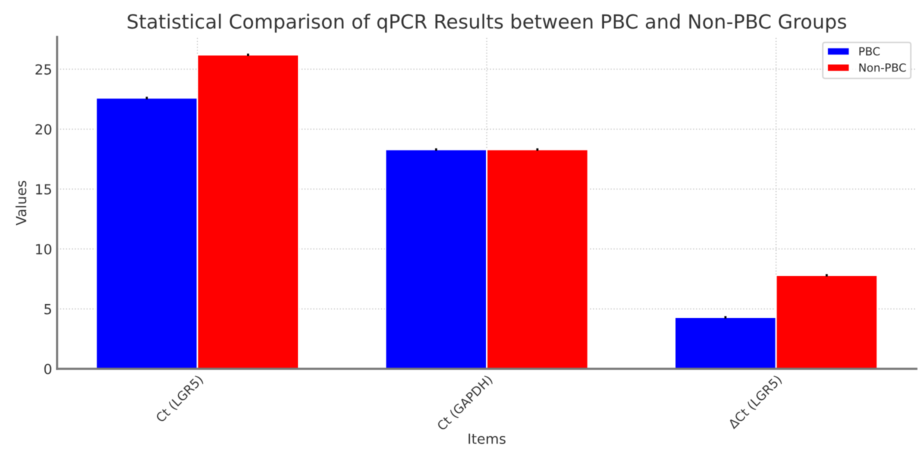 The height and width of the screenshot is (461, 921). Describe the element at coordinates (487, 23) in the screenshot. I see `chart-title: Statistical Comparison of qPCR Results between PBC and Non-PBC Groups` at that location.